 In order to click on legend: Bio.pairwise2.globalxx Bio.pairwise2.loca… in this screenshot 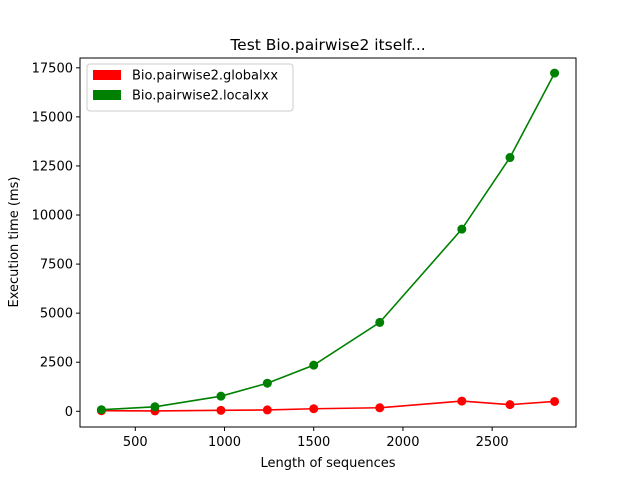, I will do `click(190, 87)`.